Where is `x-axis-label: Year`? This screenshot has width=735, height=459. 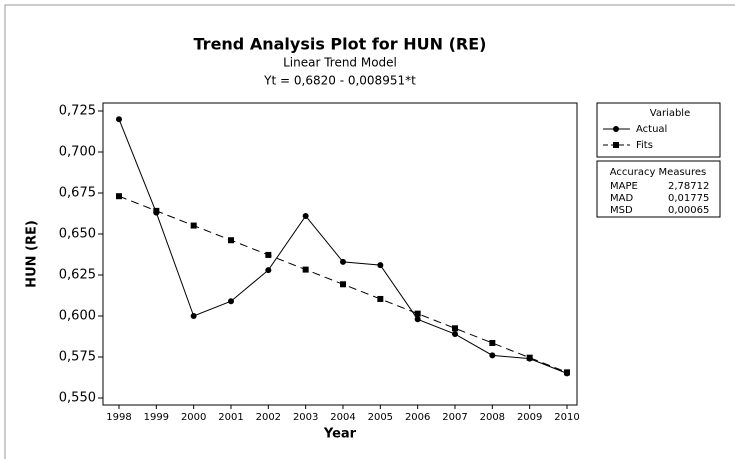 x-axis-label: Year is located at coordinates (340, 434).